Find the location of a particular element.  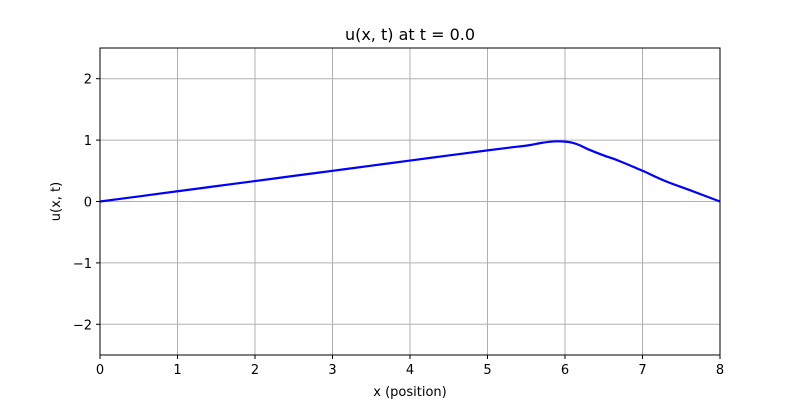

series-layer is located at coordinates (410, 171).